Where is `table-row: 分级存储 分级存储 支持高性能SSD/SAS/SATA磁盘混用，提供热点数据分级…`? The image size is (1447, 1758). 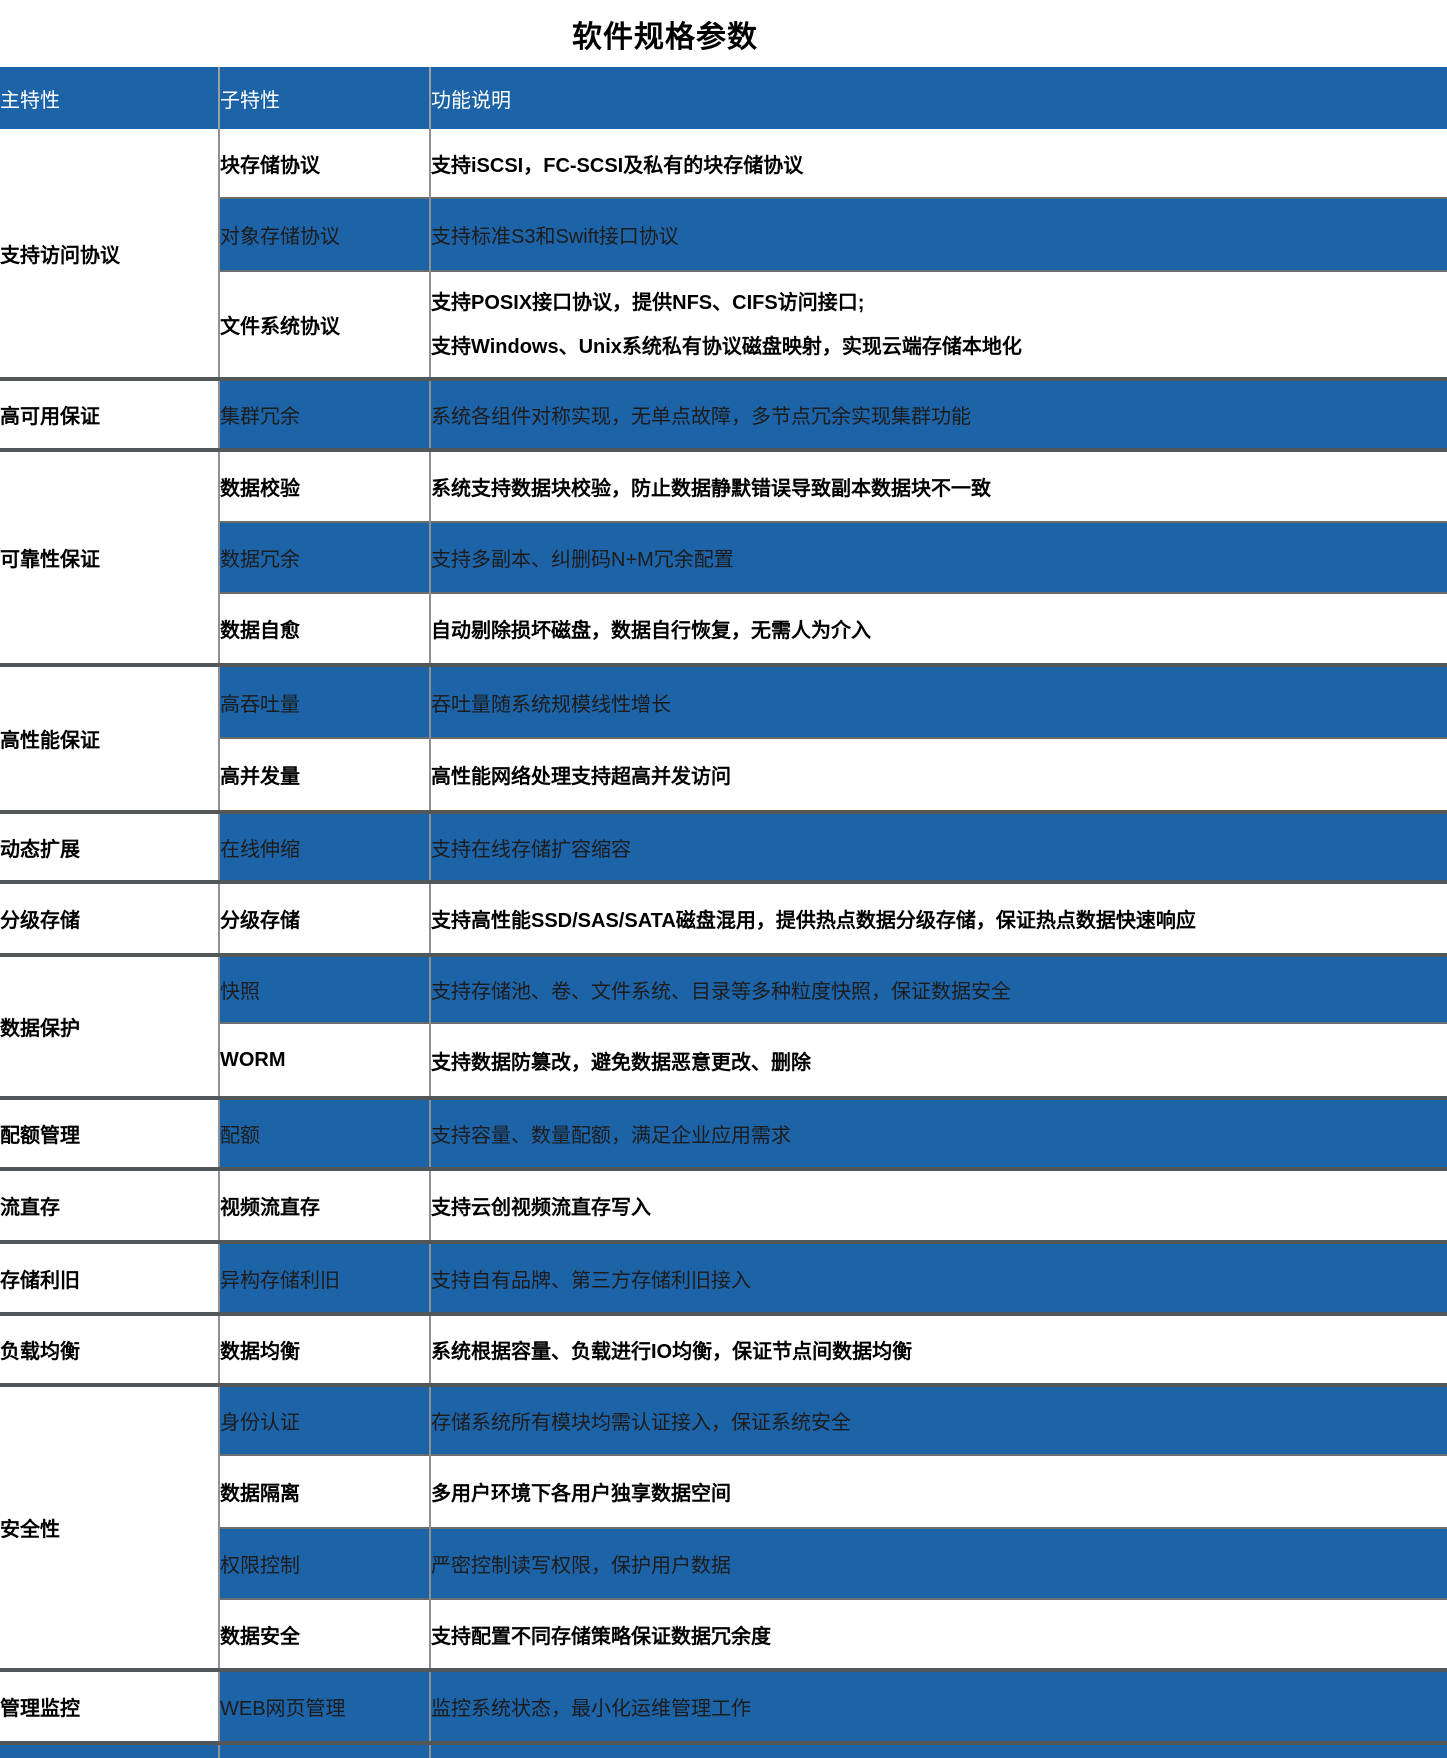
table-row: 分级存储 分级存储 支持高性能SSD/SAS/SATA磁盘混用，提供热点数据分级… is located at coordinates (723, 917).